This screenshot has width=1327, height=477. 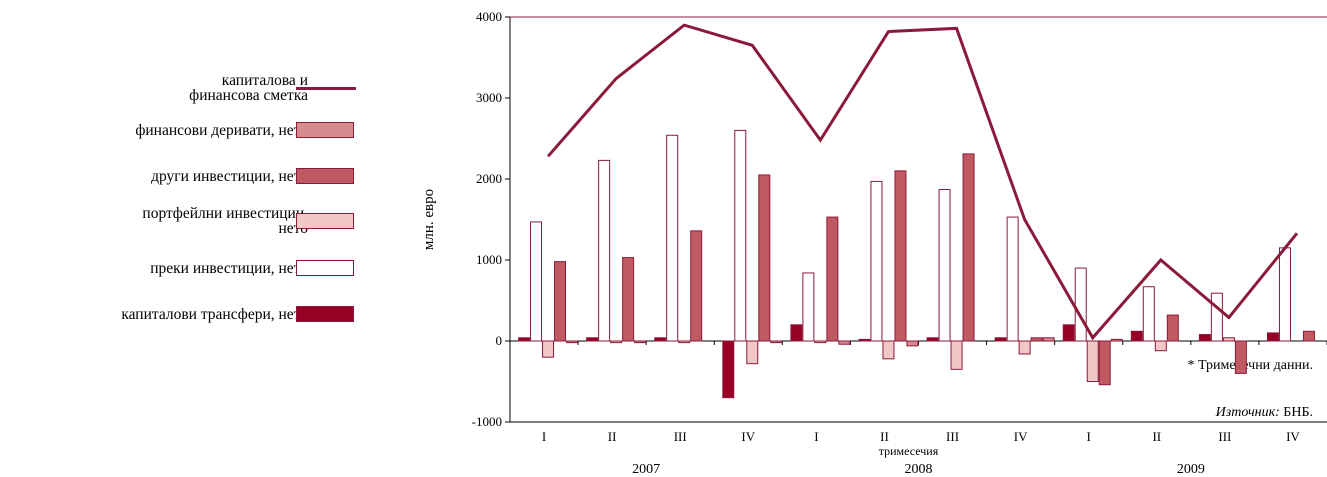 What do you see at coordinates (248, 95) in the screenshot?
I see `legend-label-line: финансова сметка` at bounding box center [248, 95].